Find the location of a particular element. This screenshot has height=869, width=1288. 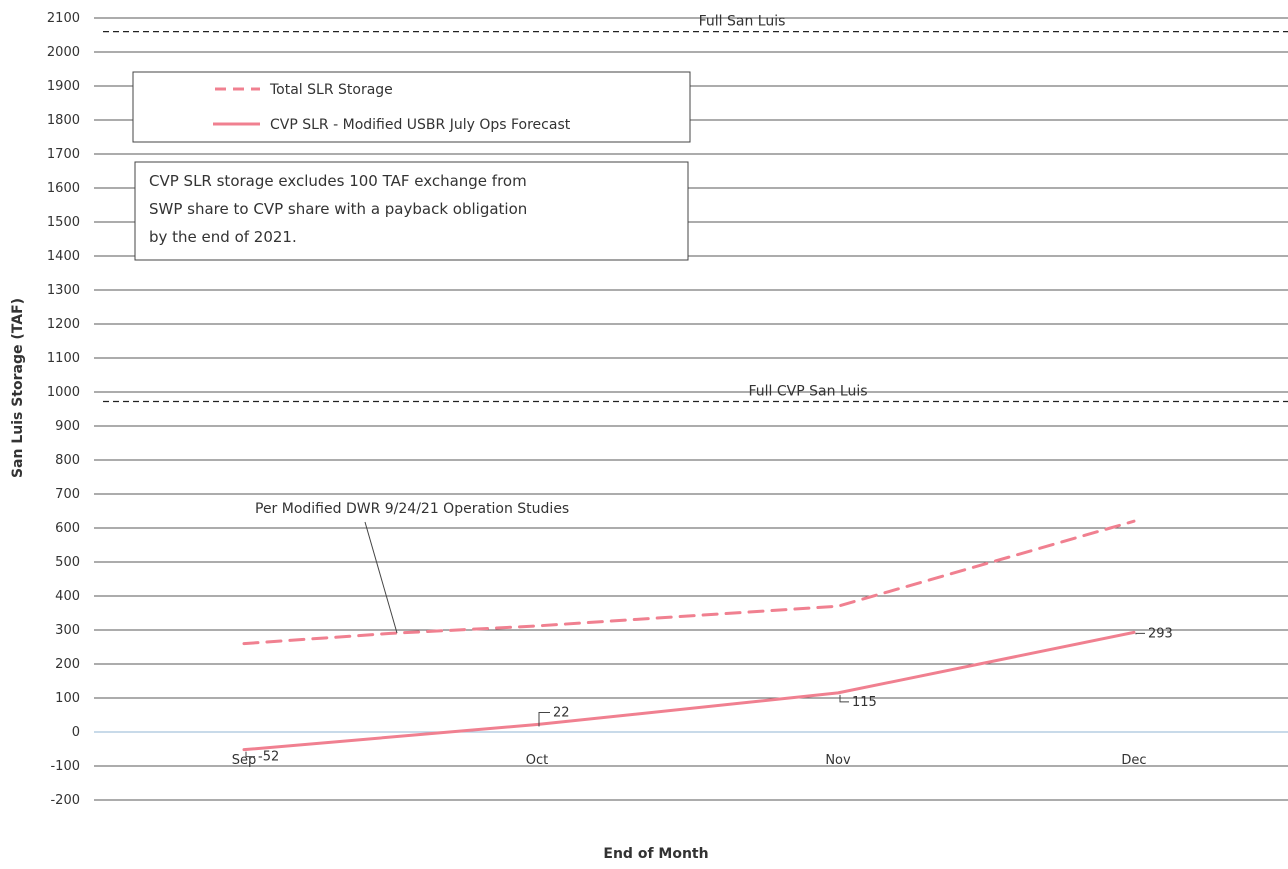

y-tick-label: 1900 is located at coordinates (63, 86).